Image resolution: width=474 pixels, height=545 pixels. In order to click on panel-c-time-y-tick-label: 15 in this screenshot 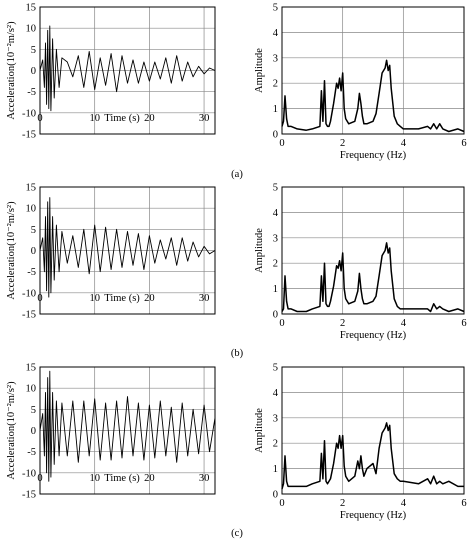, I will do `click(31, 368)`.